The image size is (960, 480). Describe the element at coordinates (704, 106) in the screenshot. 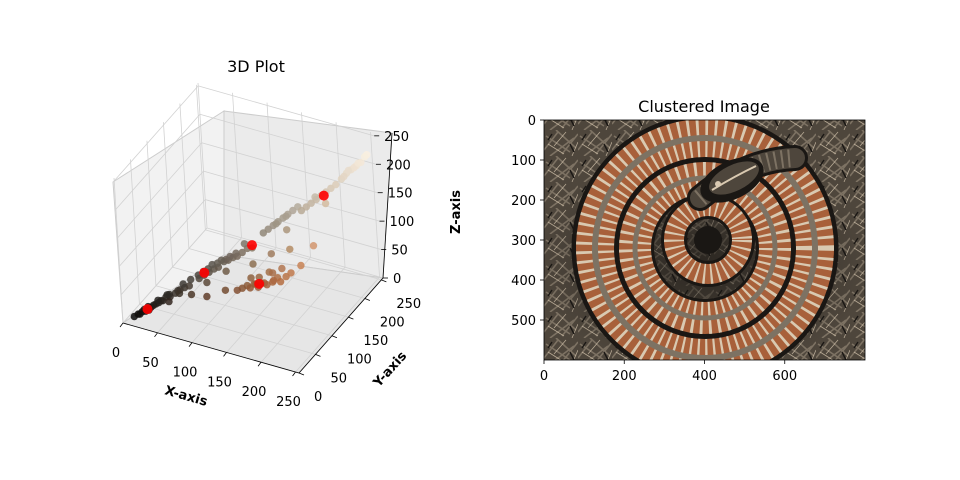

I see `chart-title-image: Clustered Image` at that location.